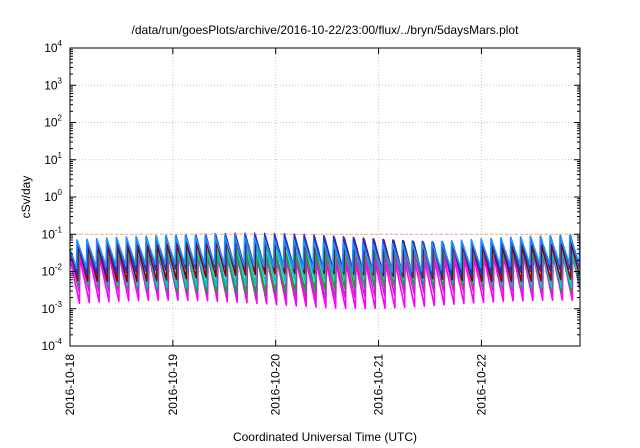  Describe the element at coordinates (53, 196) in the screenshot. I see `y-tick-label: 10⁰` at that location.